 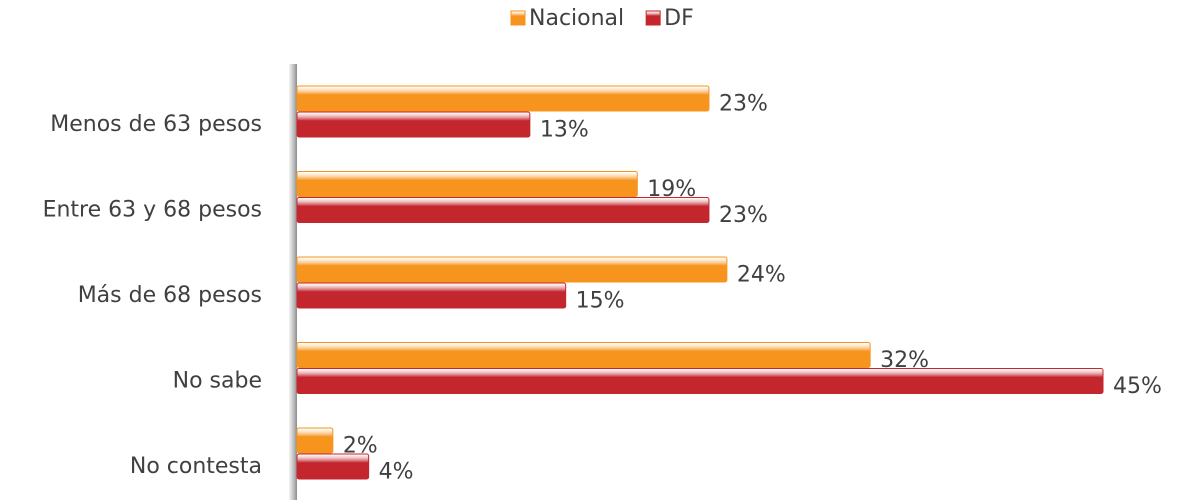 What do you see at coordinates (396, 472) in the screenshot?
I see `value-label: 4%` at bounding box center [396, 472].